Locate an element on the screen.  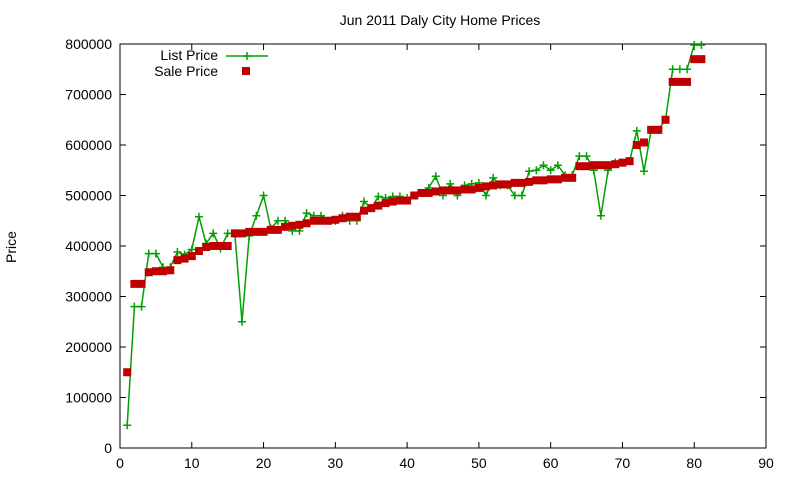
x-tick-label: 60 is located at coordinates (551, 463).